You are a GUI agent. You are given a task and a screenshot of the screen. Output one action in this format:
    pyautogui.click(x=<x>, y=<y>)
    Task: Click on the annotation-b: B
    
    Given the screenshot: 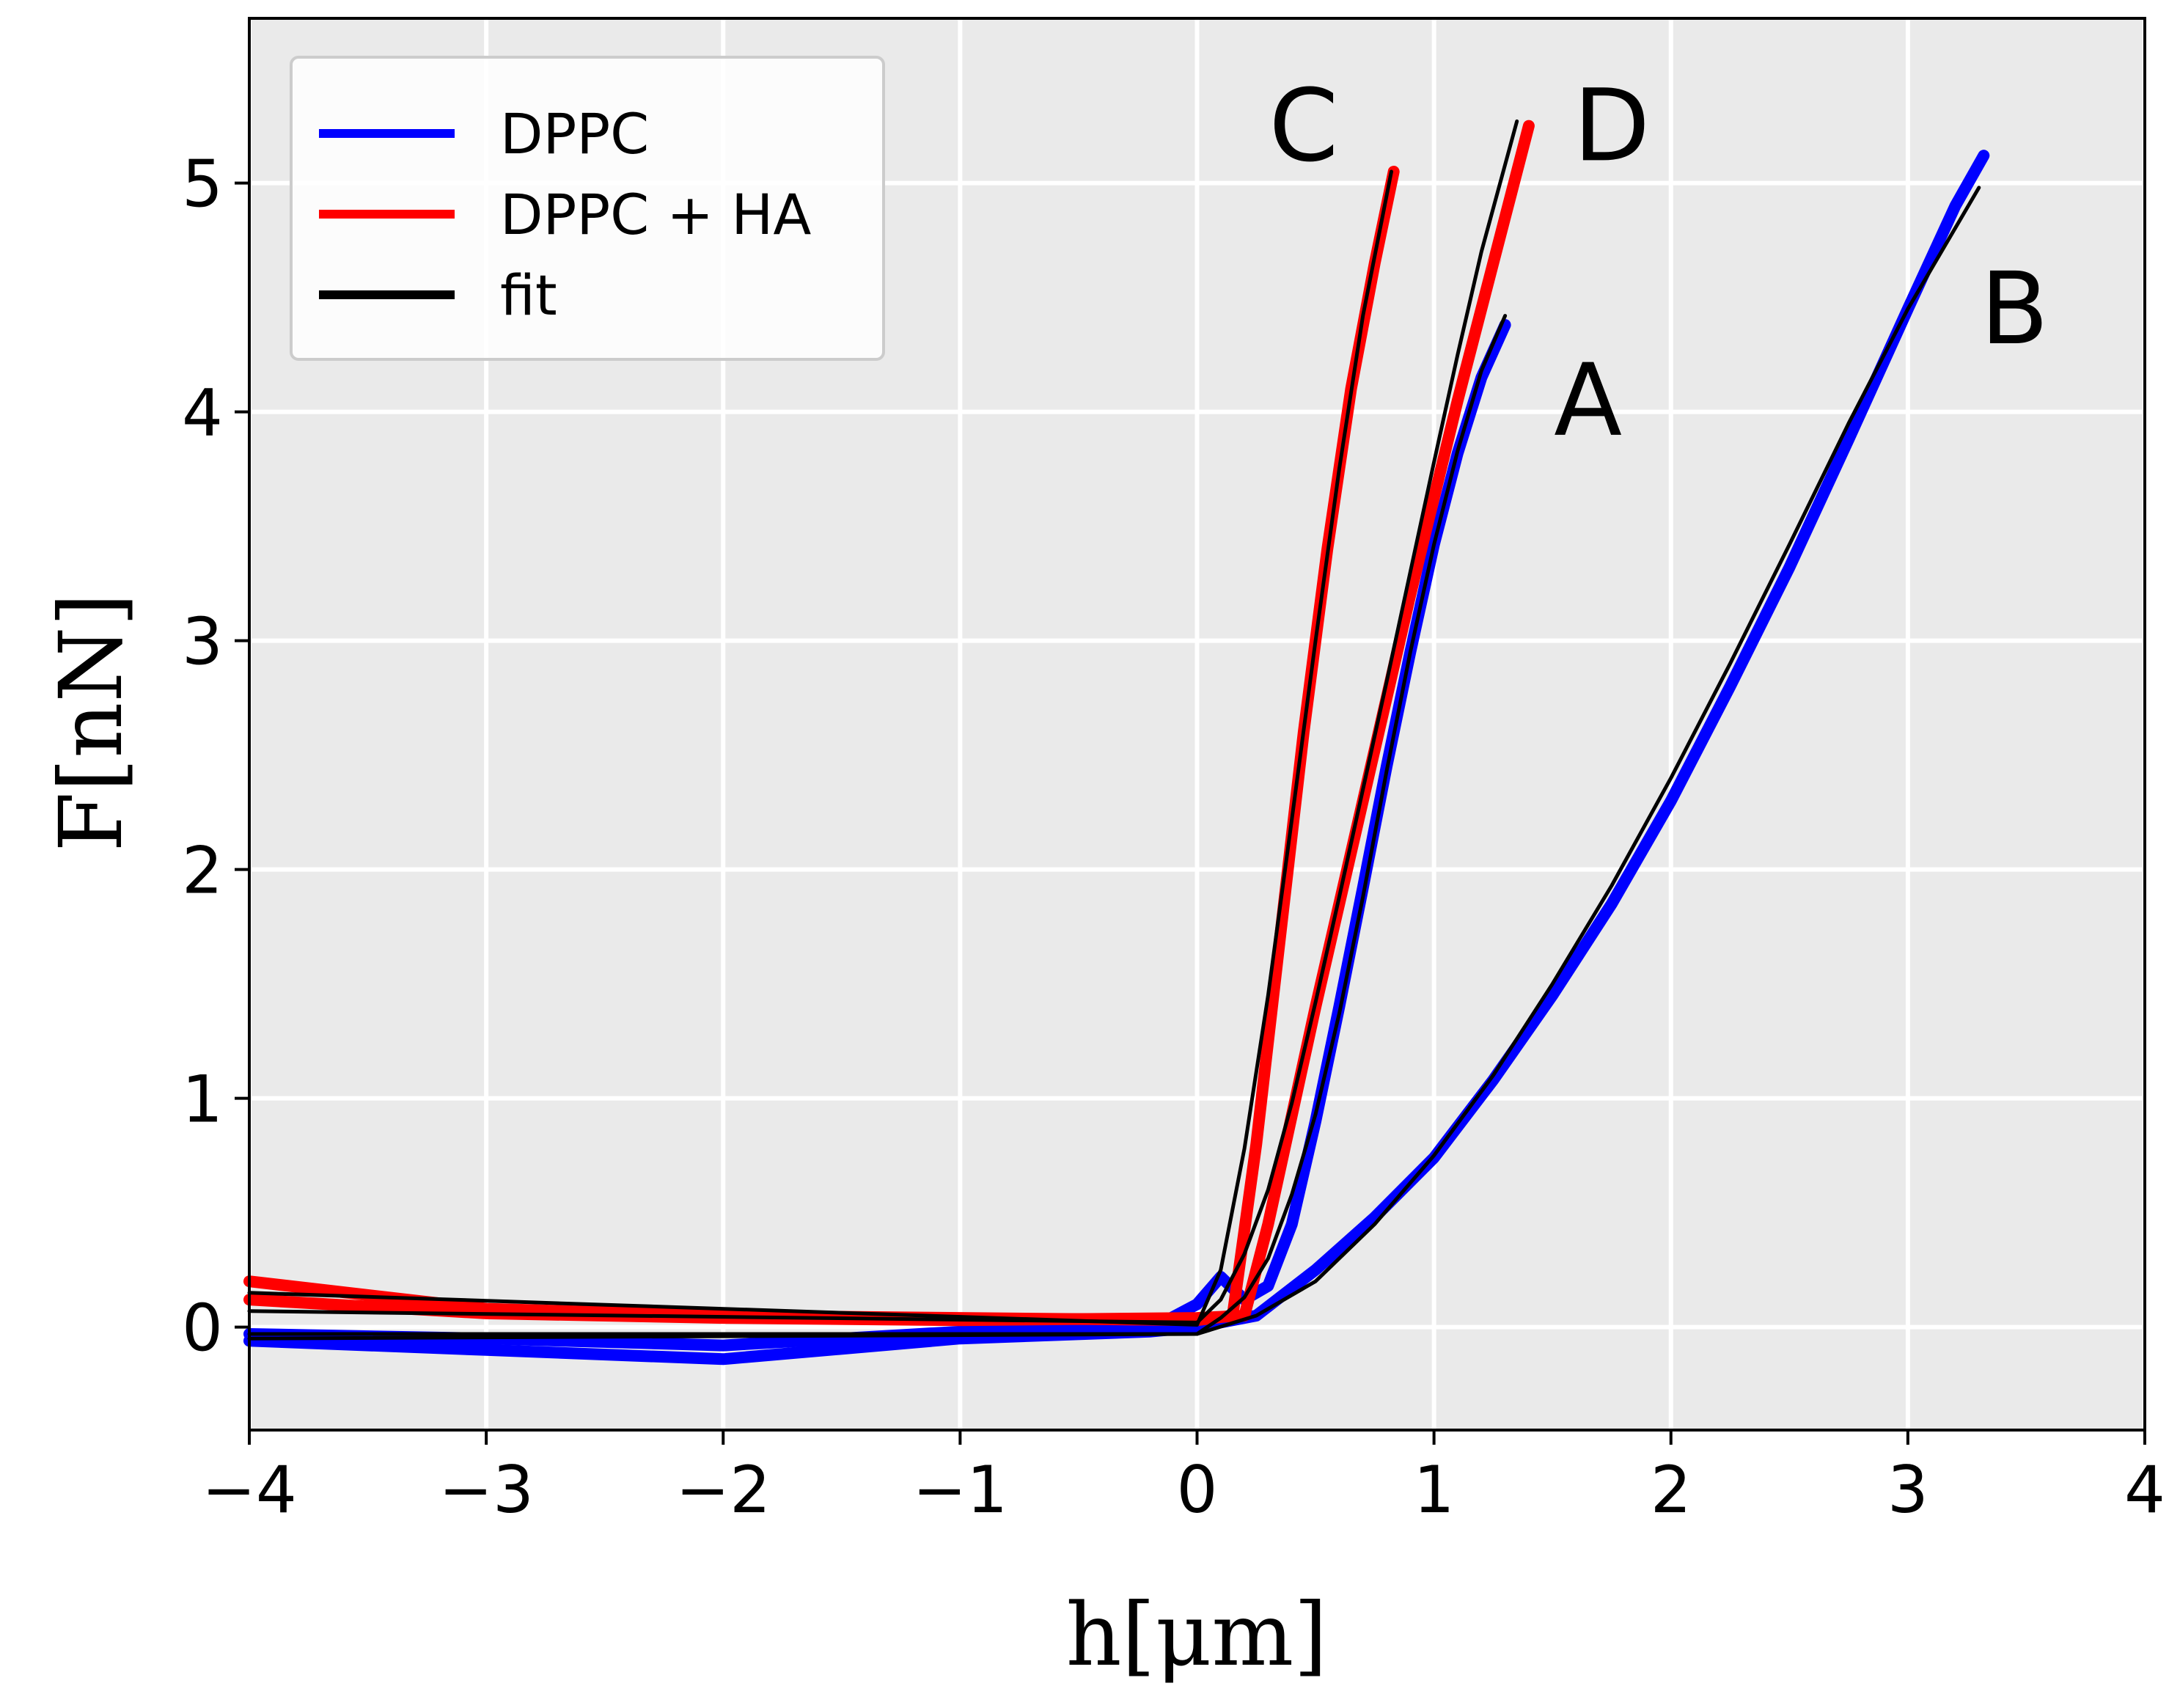 What is the action you would take?
    pyautogui.click(x=2015, y=309)
    